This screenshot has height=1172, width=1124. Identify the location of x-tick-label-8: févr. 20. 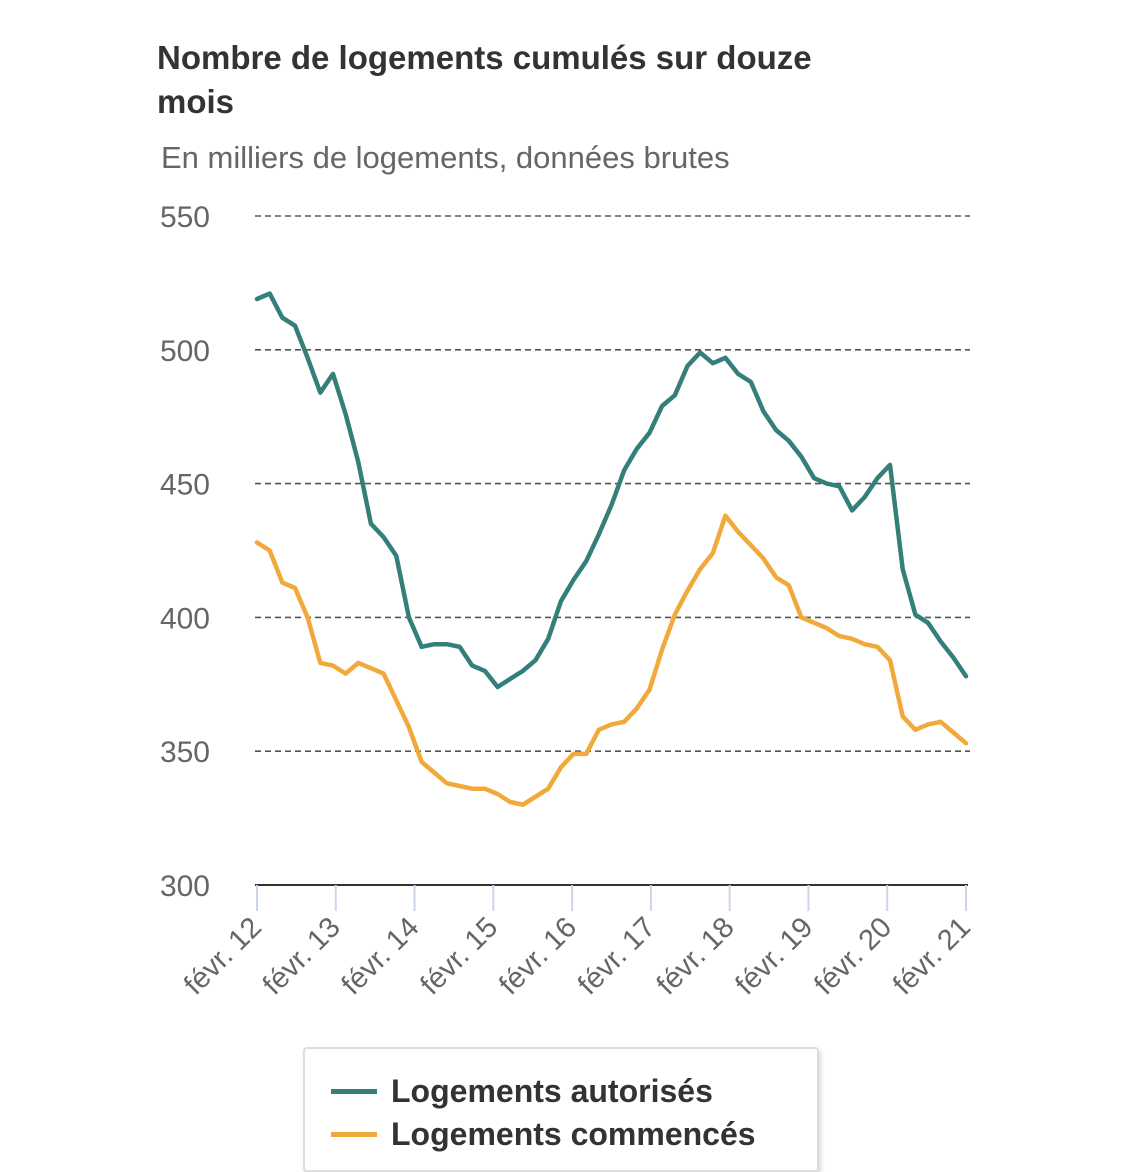
(853, 956).